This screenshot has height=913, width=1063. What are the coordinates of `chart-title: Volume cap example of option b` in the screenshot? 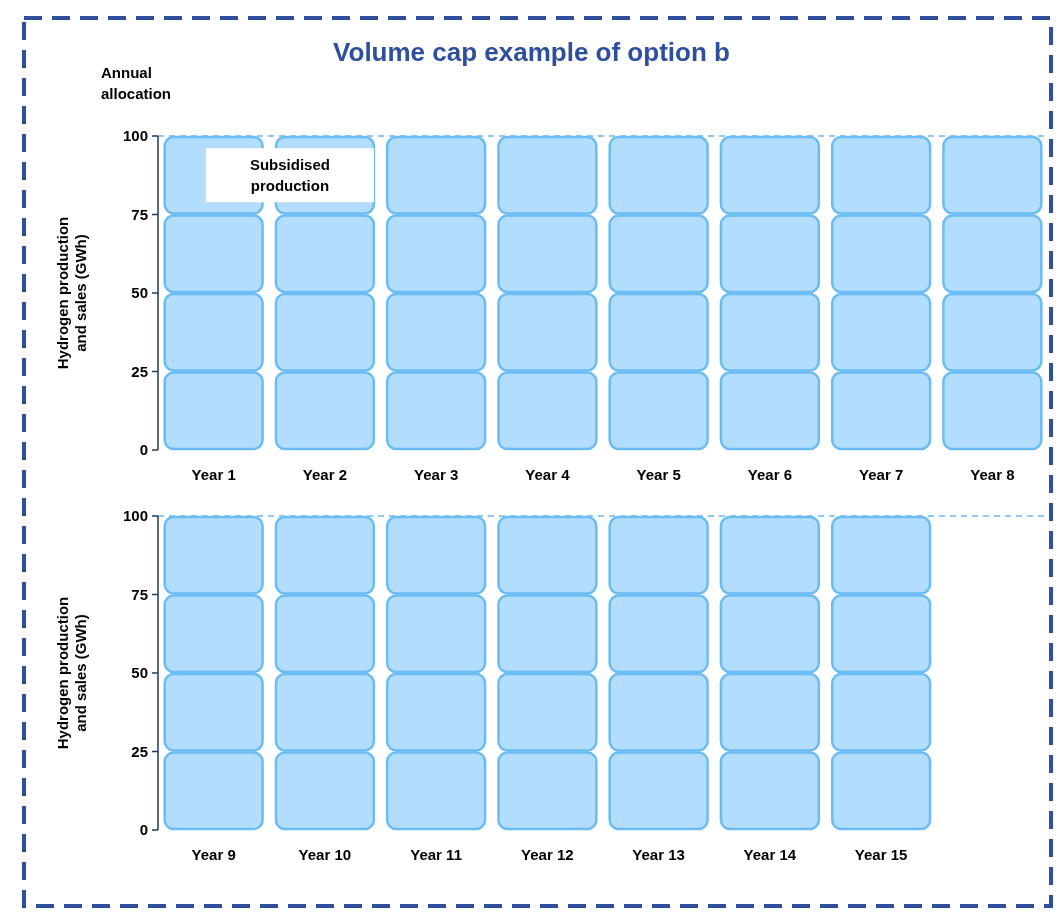 It's located at (531, 52).